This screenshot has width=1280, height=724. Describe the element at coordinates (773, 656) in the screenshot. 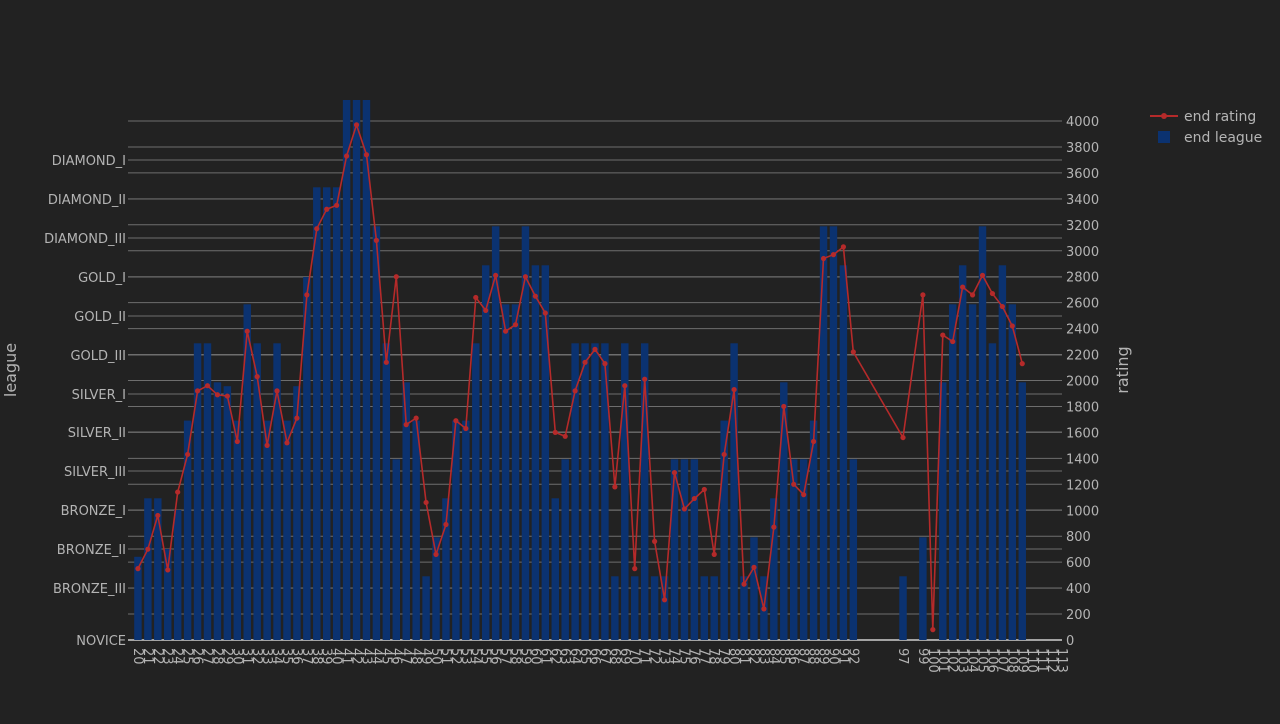

I see `x-tick-label: 84` at that location.